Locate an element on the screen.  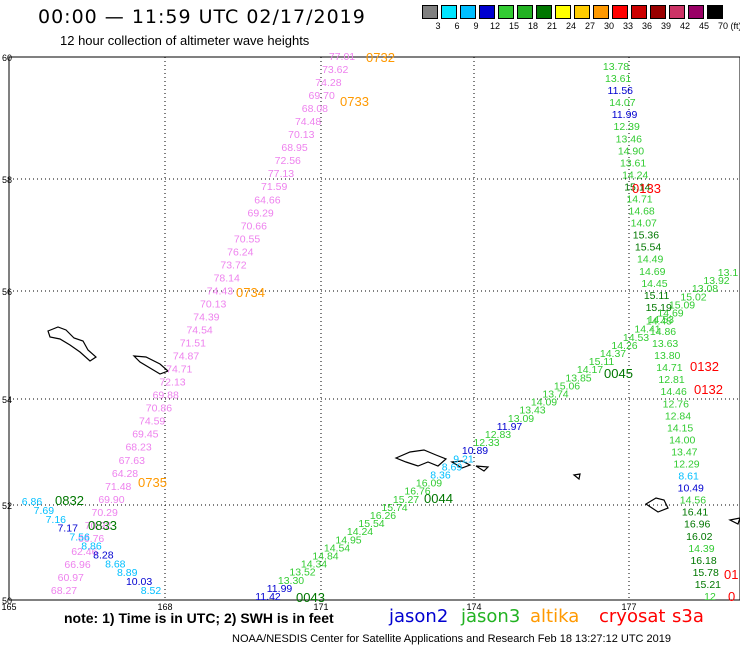
jason3-west-value: 10.03 is located at coordinates (139, 582).